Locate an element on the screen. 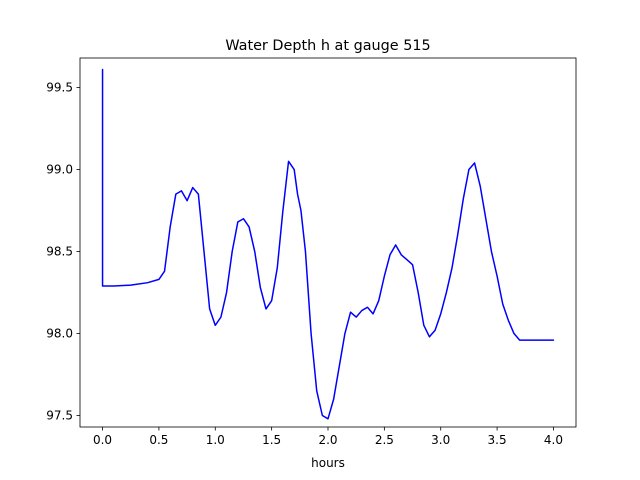  x-tick-label: 2.5 is located at coordinates (384, 440).